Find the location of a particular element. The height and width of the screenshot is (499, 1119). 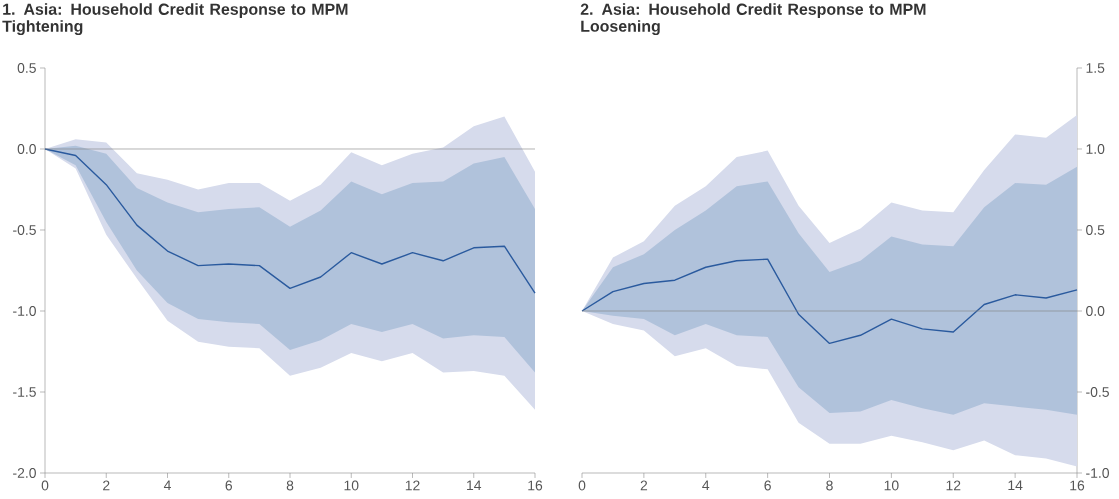

y-tick-label: 0.5 is located at coordinates (26, 68).